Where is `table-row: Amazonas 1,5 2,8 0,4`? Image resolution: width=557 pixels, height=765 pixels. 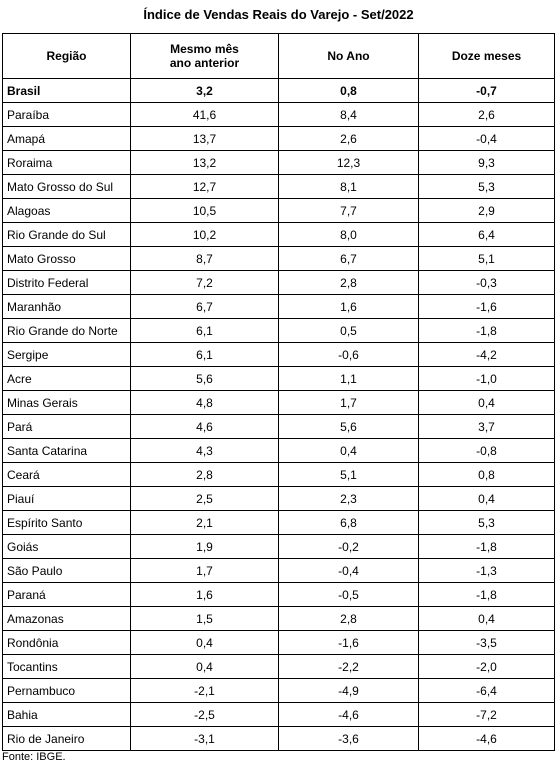
table-row: Amazonas 1,5 2,8 0,4 is located at coordinates (278, 618).